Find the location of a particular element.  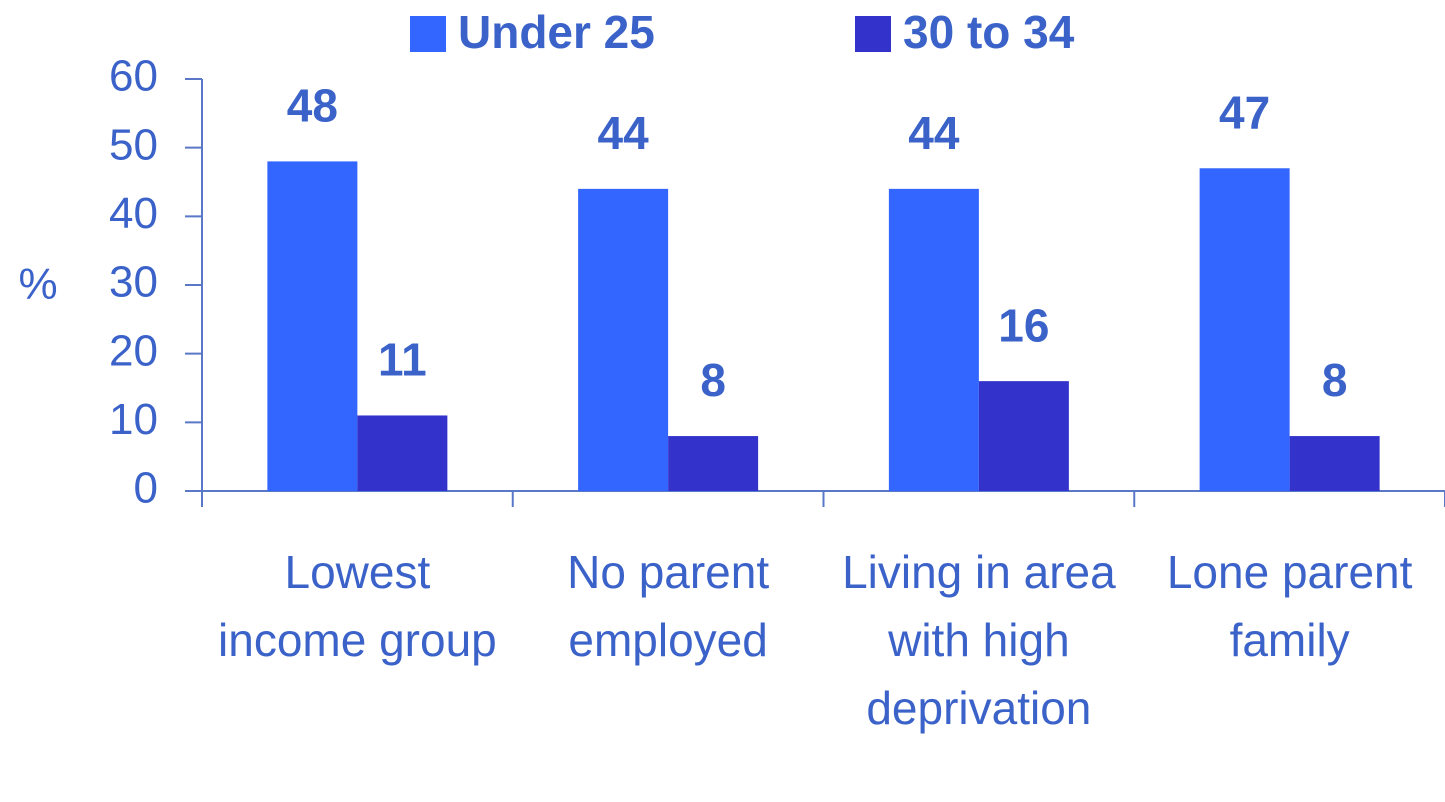

y-tick-label: 50 is located at coordinates (133, 144).